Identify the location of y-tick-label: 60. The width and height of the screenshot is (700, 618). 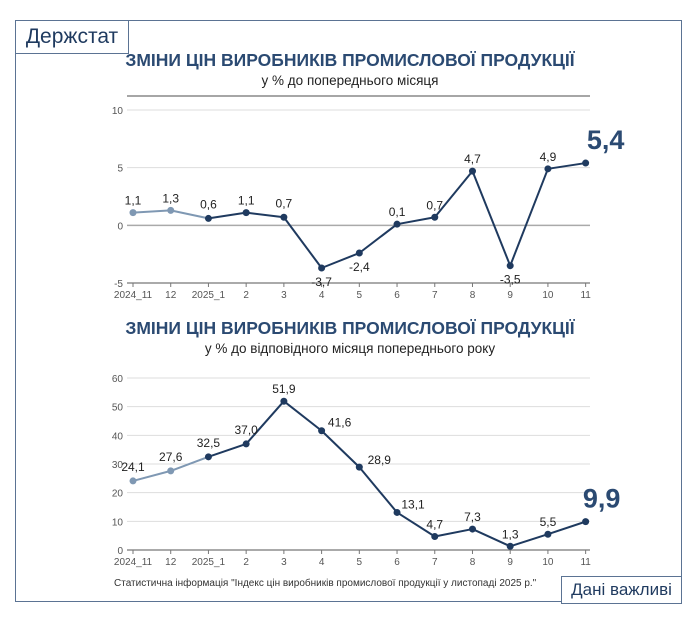
(118, 379).